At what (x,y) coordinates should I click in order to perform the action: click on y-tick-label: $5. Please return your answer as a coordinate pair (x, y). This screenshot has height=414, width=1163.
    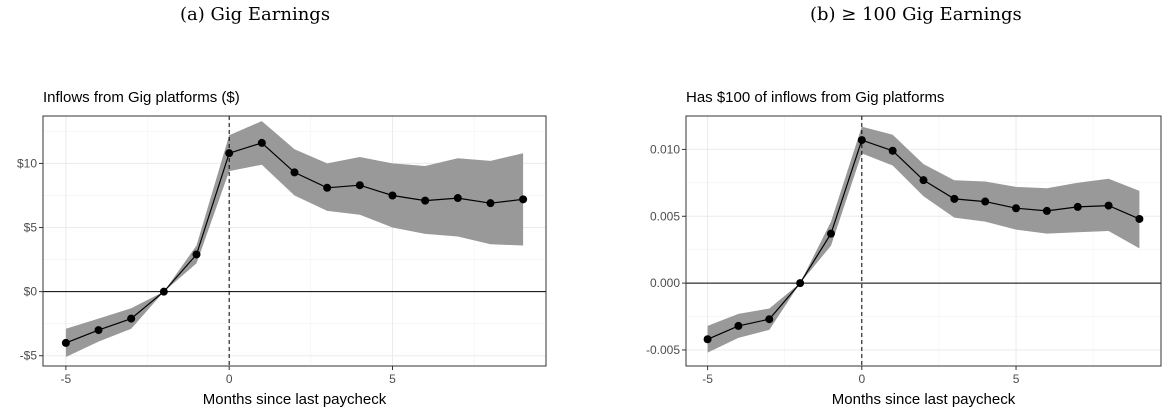
    Looking at the image, I should click on (31, 228).